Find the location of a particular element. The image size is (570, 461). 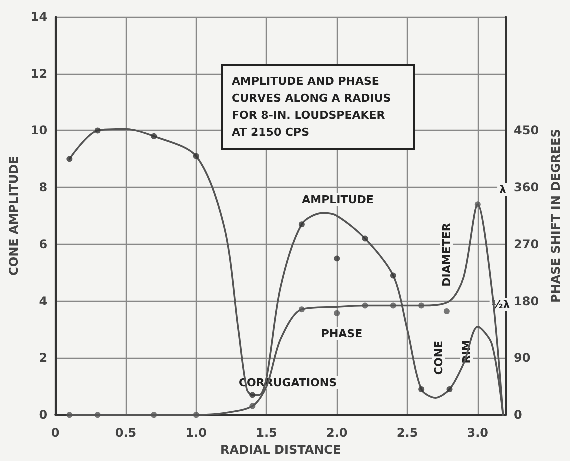

annotation: CONE is located at coordinates (439, 358).